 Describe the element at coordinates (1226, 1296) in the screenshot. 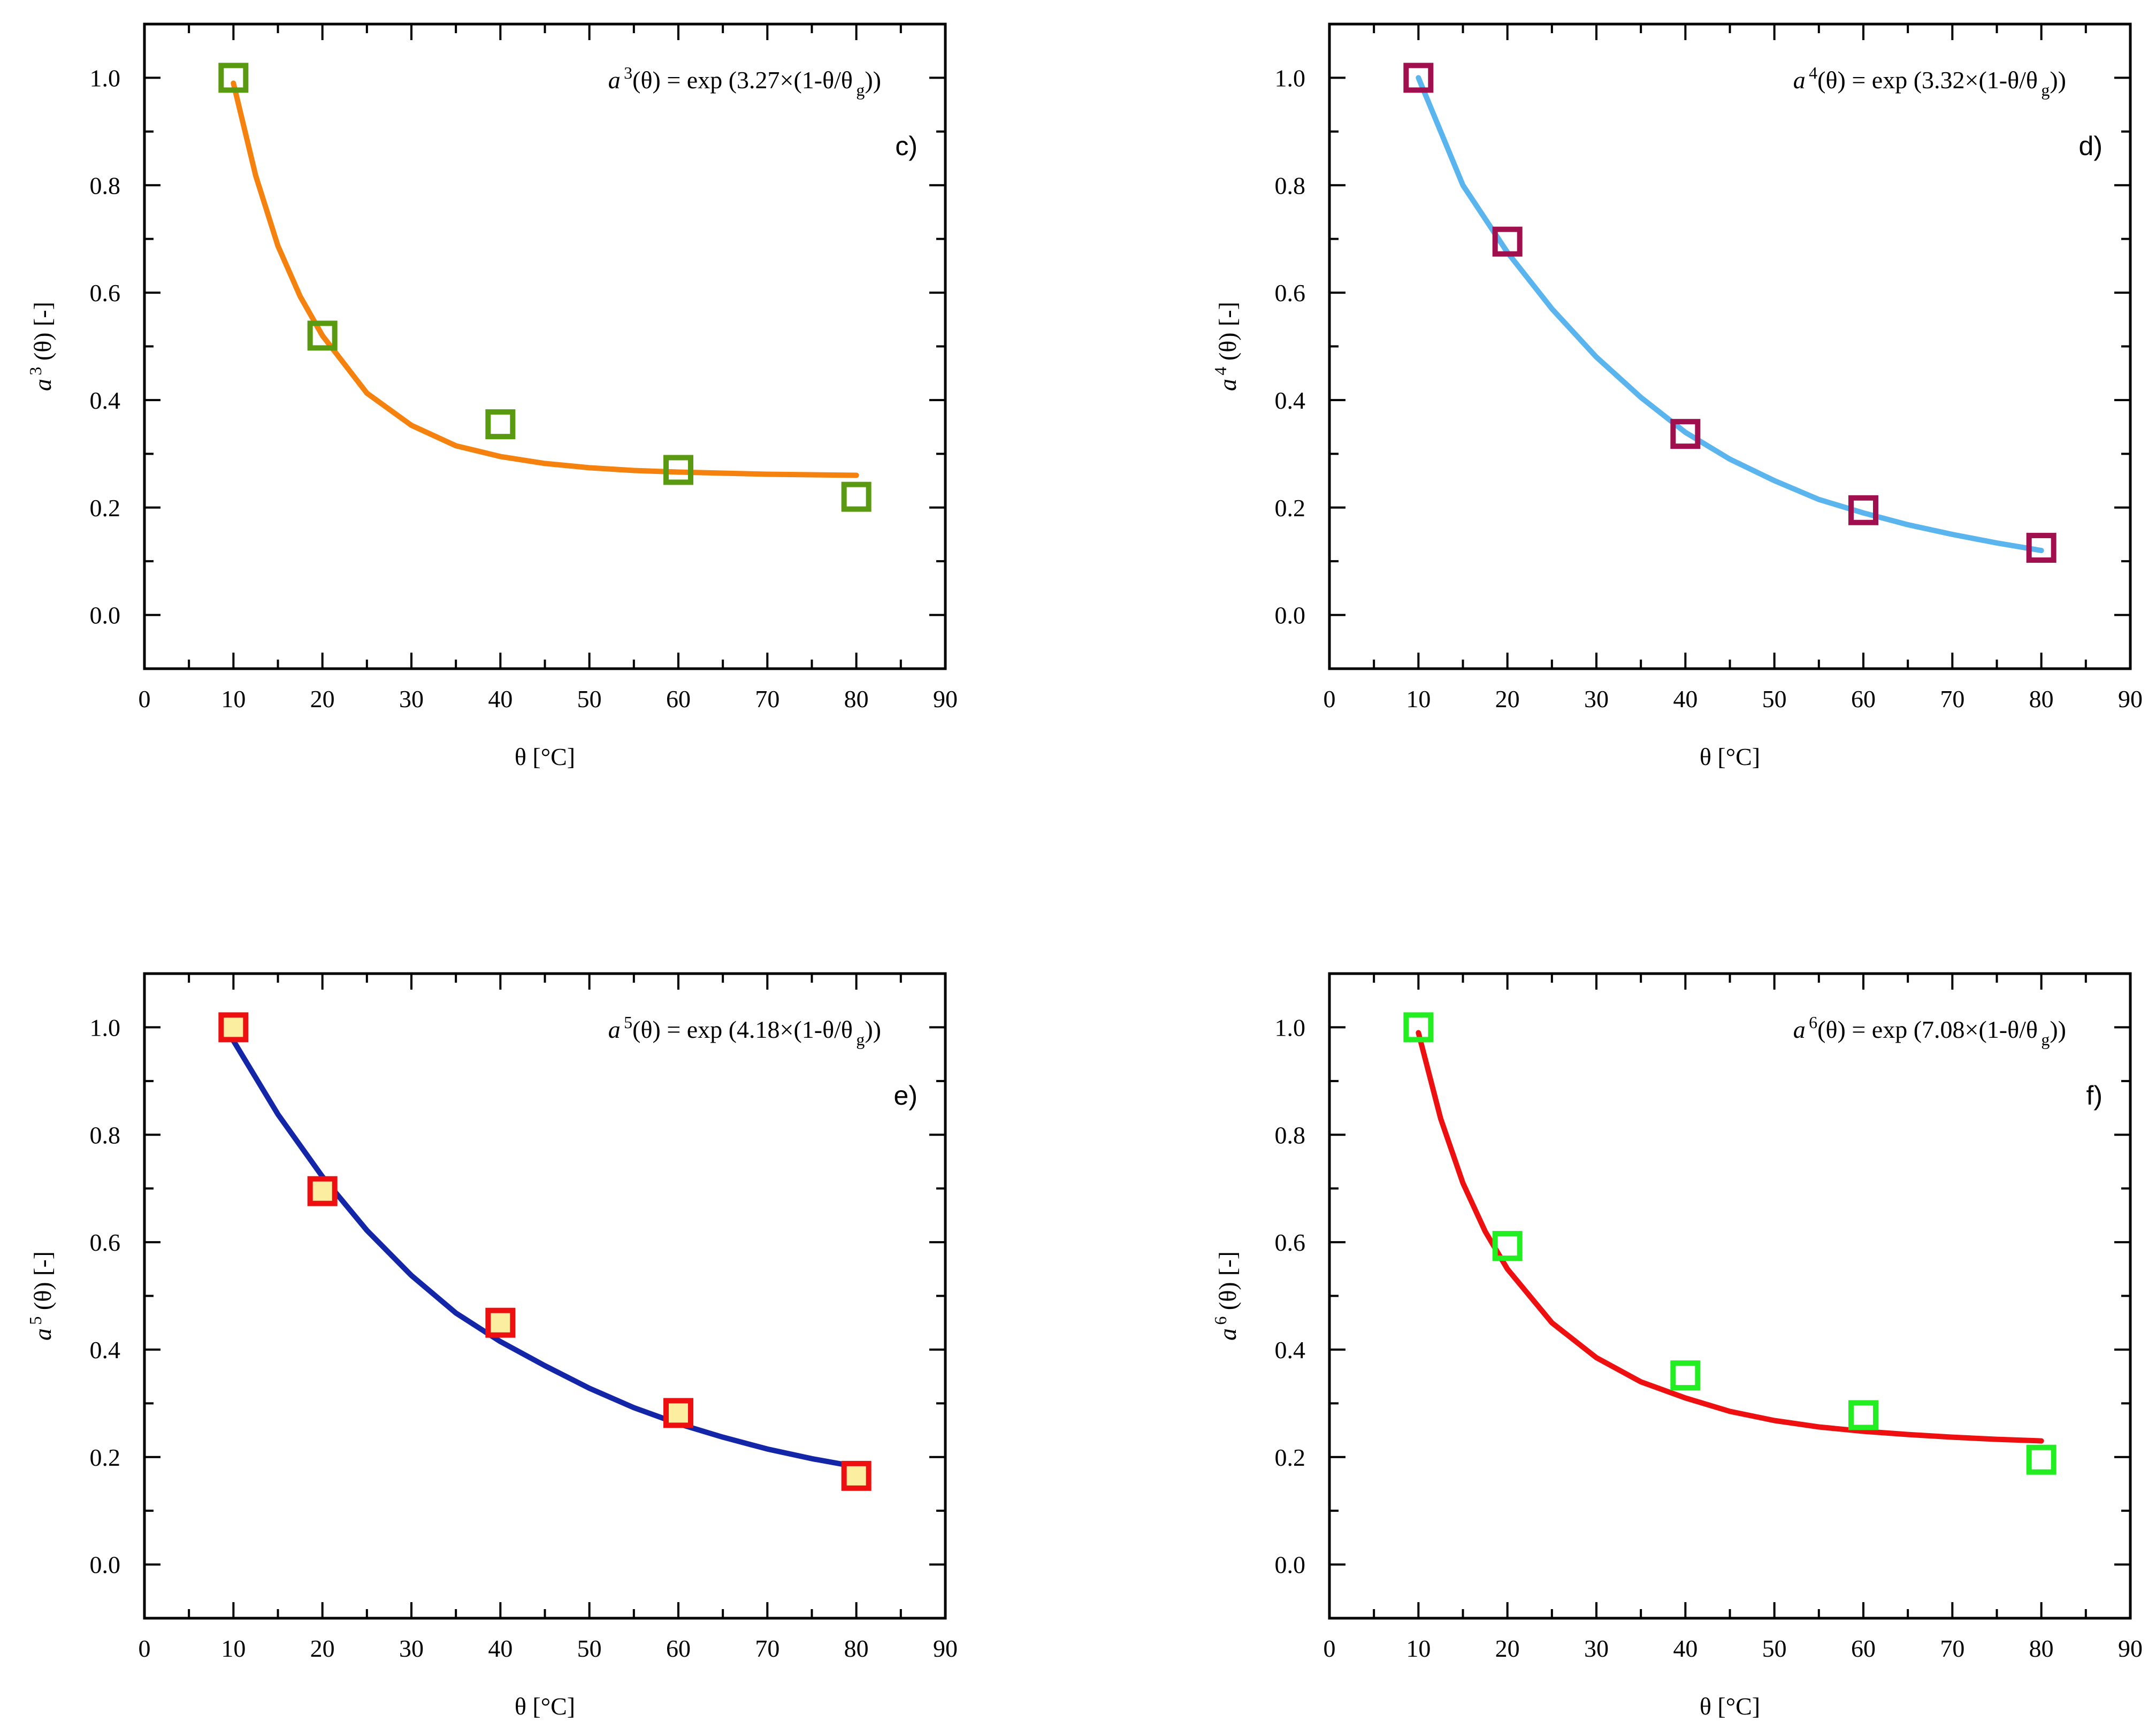

I see `y-axis-label: a 6 (θ) [-]` at that location.